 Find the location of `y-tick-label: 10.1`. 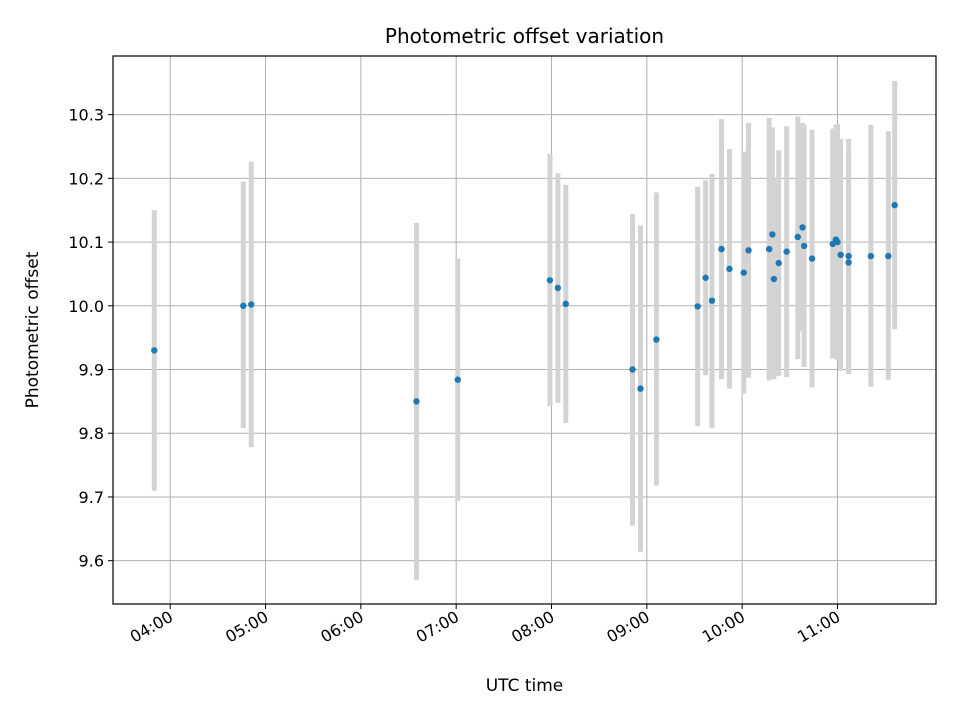

y-tick-label: 10.1 is located at coordinates (86, 242).